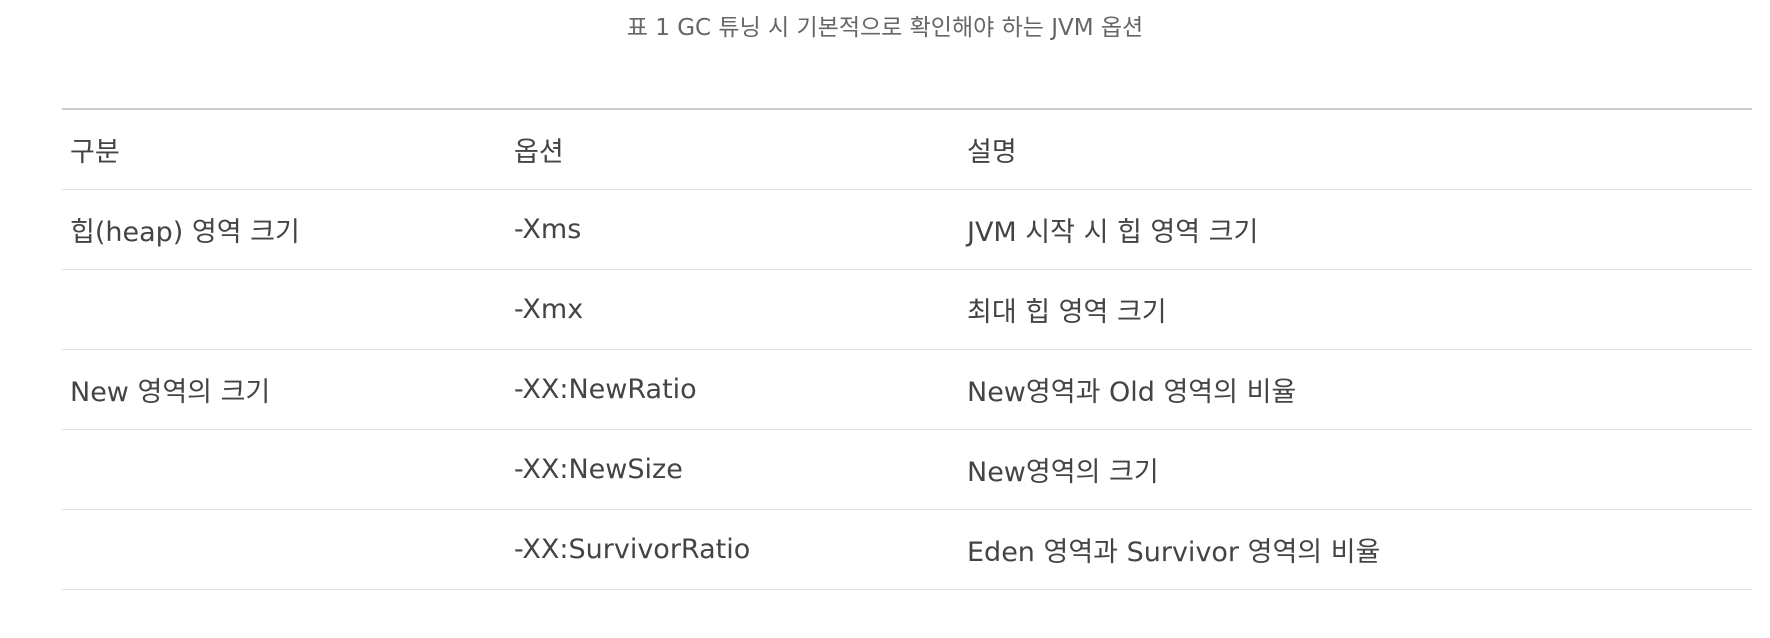  I want to click on table-row: 힙(heap) 영역 크기 -Xms JVM 시작 시 힙 영역 크기, so click(907, 229).